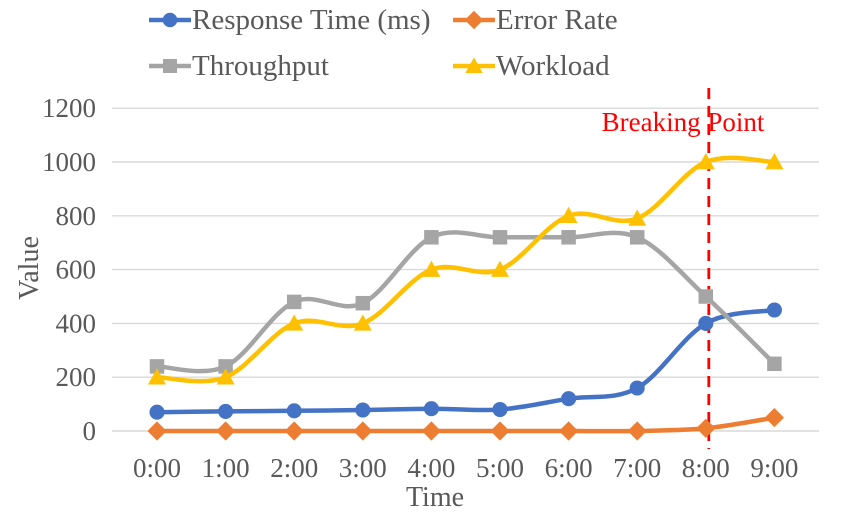 The width and height of the screenshot is (844, 515). Describe the element at coordinates (76, 270) in the screenshot. I see `y-tick-label-600: 600` at that location.